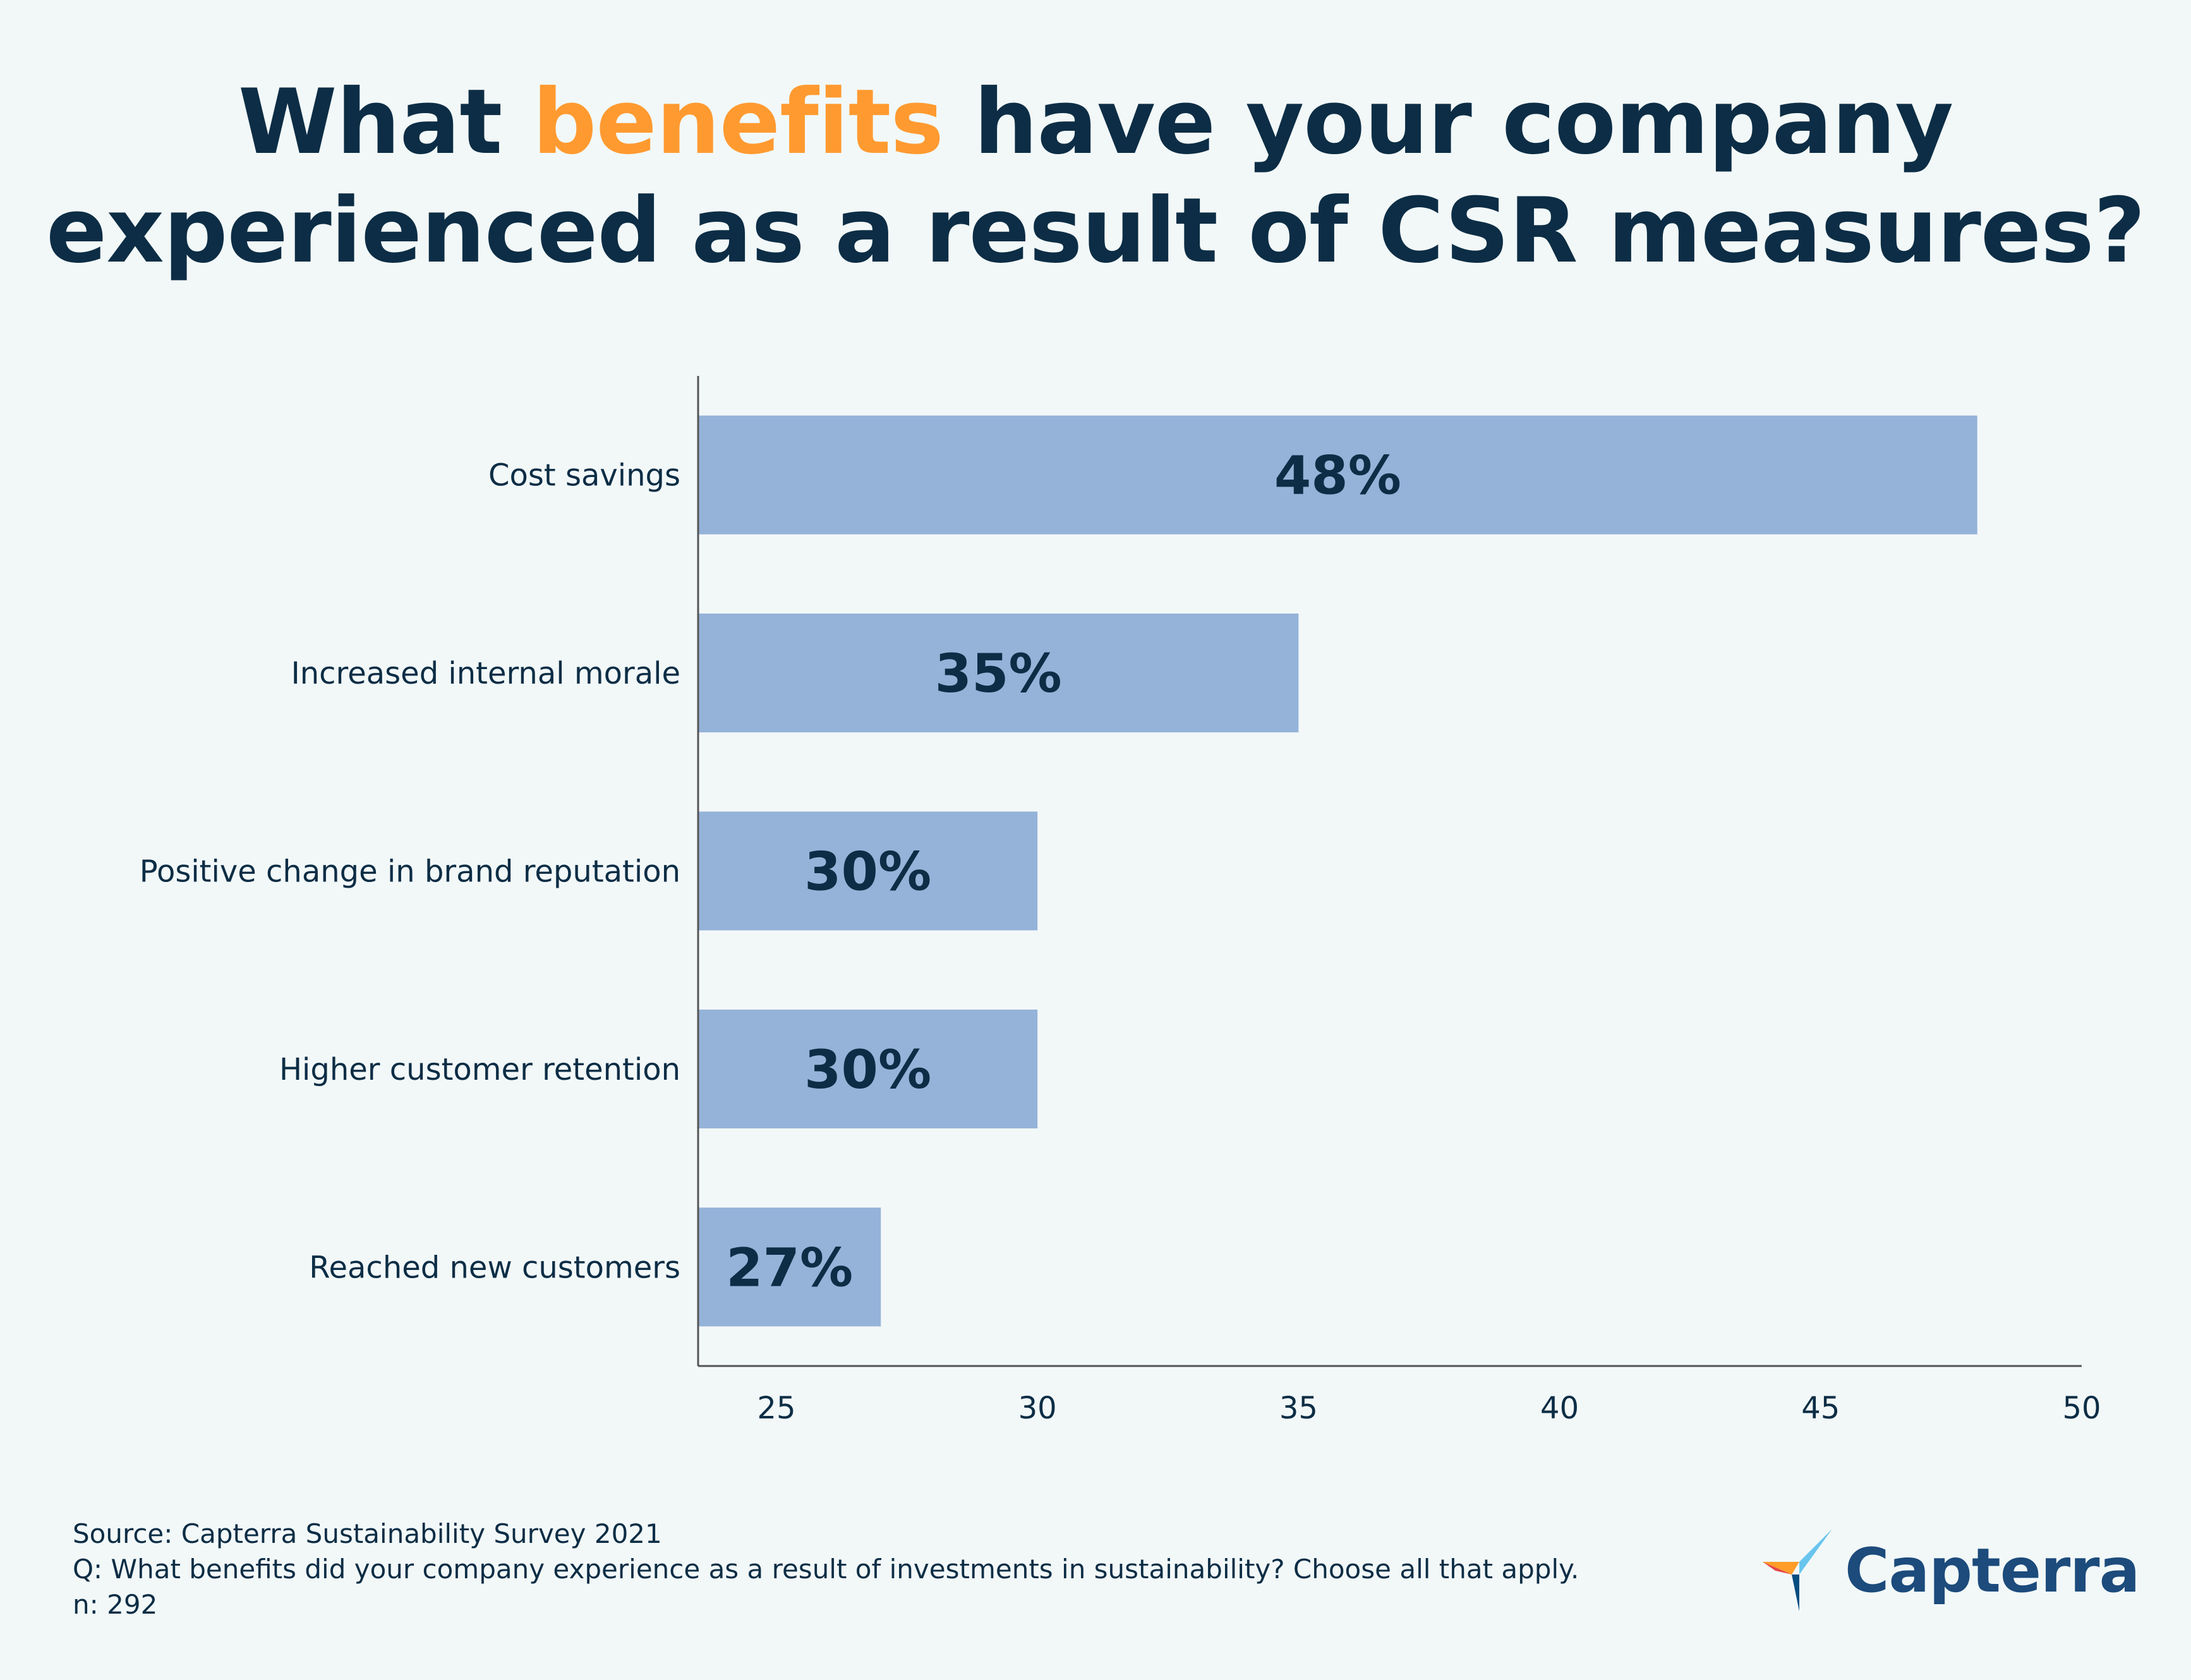 Image resolution: width=2191 pixels, height=1680 pixels. I want to click on category-label: Increased internal morale, so click(485, 673).